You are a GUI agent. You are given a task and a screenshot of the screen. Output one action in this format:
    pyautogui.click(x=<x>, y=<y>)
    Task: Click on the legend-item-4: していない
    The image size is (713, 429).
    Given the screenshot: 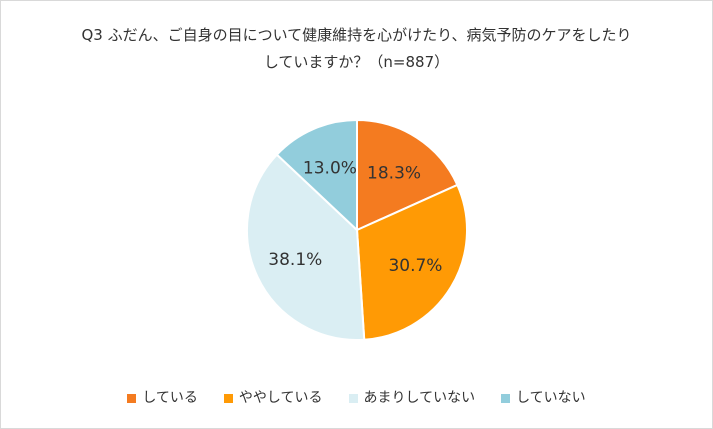 What is the action you would take?
    pyautogui.click(x=543, y=398)
    